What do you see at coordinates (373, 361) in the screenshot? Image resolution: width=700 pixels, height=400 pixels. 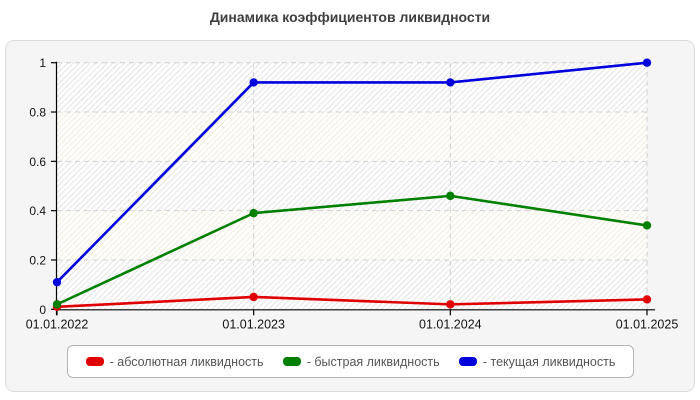 I see `legend-label: - быстрая ликвидность` at bounding box center [373, 361].